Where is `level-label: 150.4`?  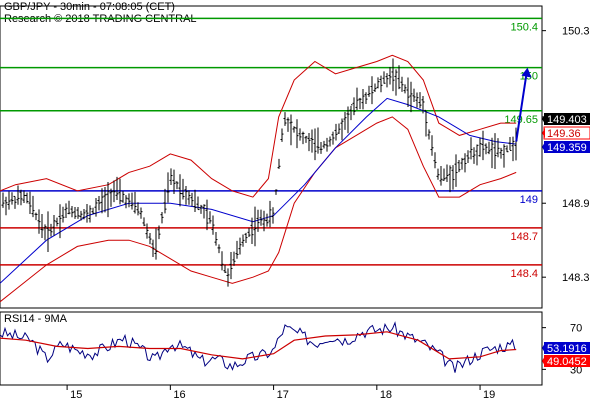
level-label: 150.4 is located at coordinates (524, 27).